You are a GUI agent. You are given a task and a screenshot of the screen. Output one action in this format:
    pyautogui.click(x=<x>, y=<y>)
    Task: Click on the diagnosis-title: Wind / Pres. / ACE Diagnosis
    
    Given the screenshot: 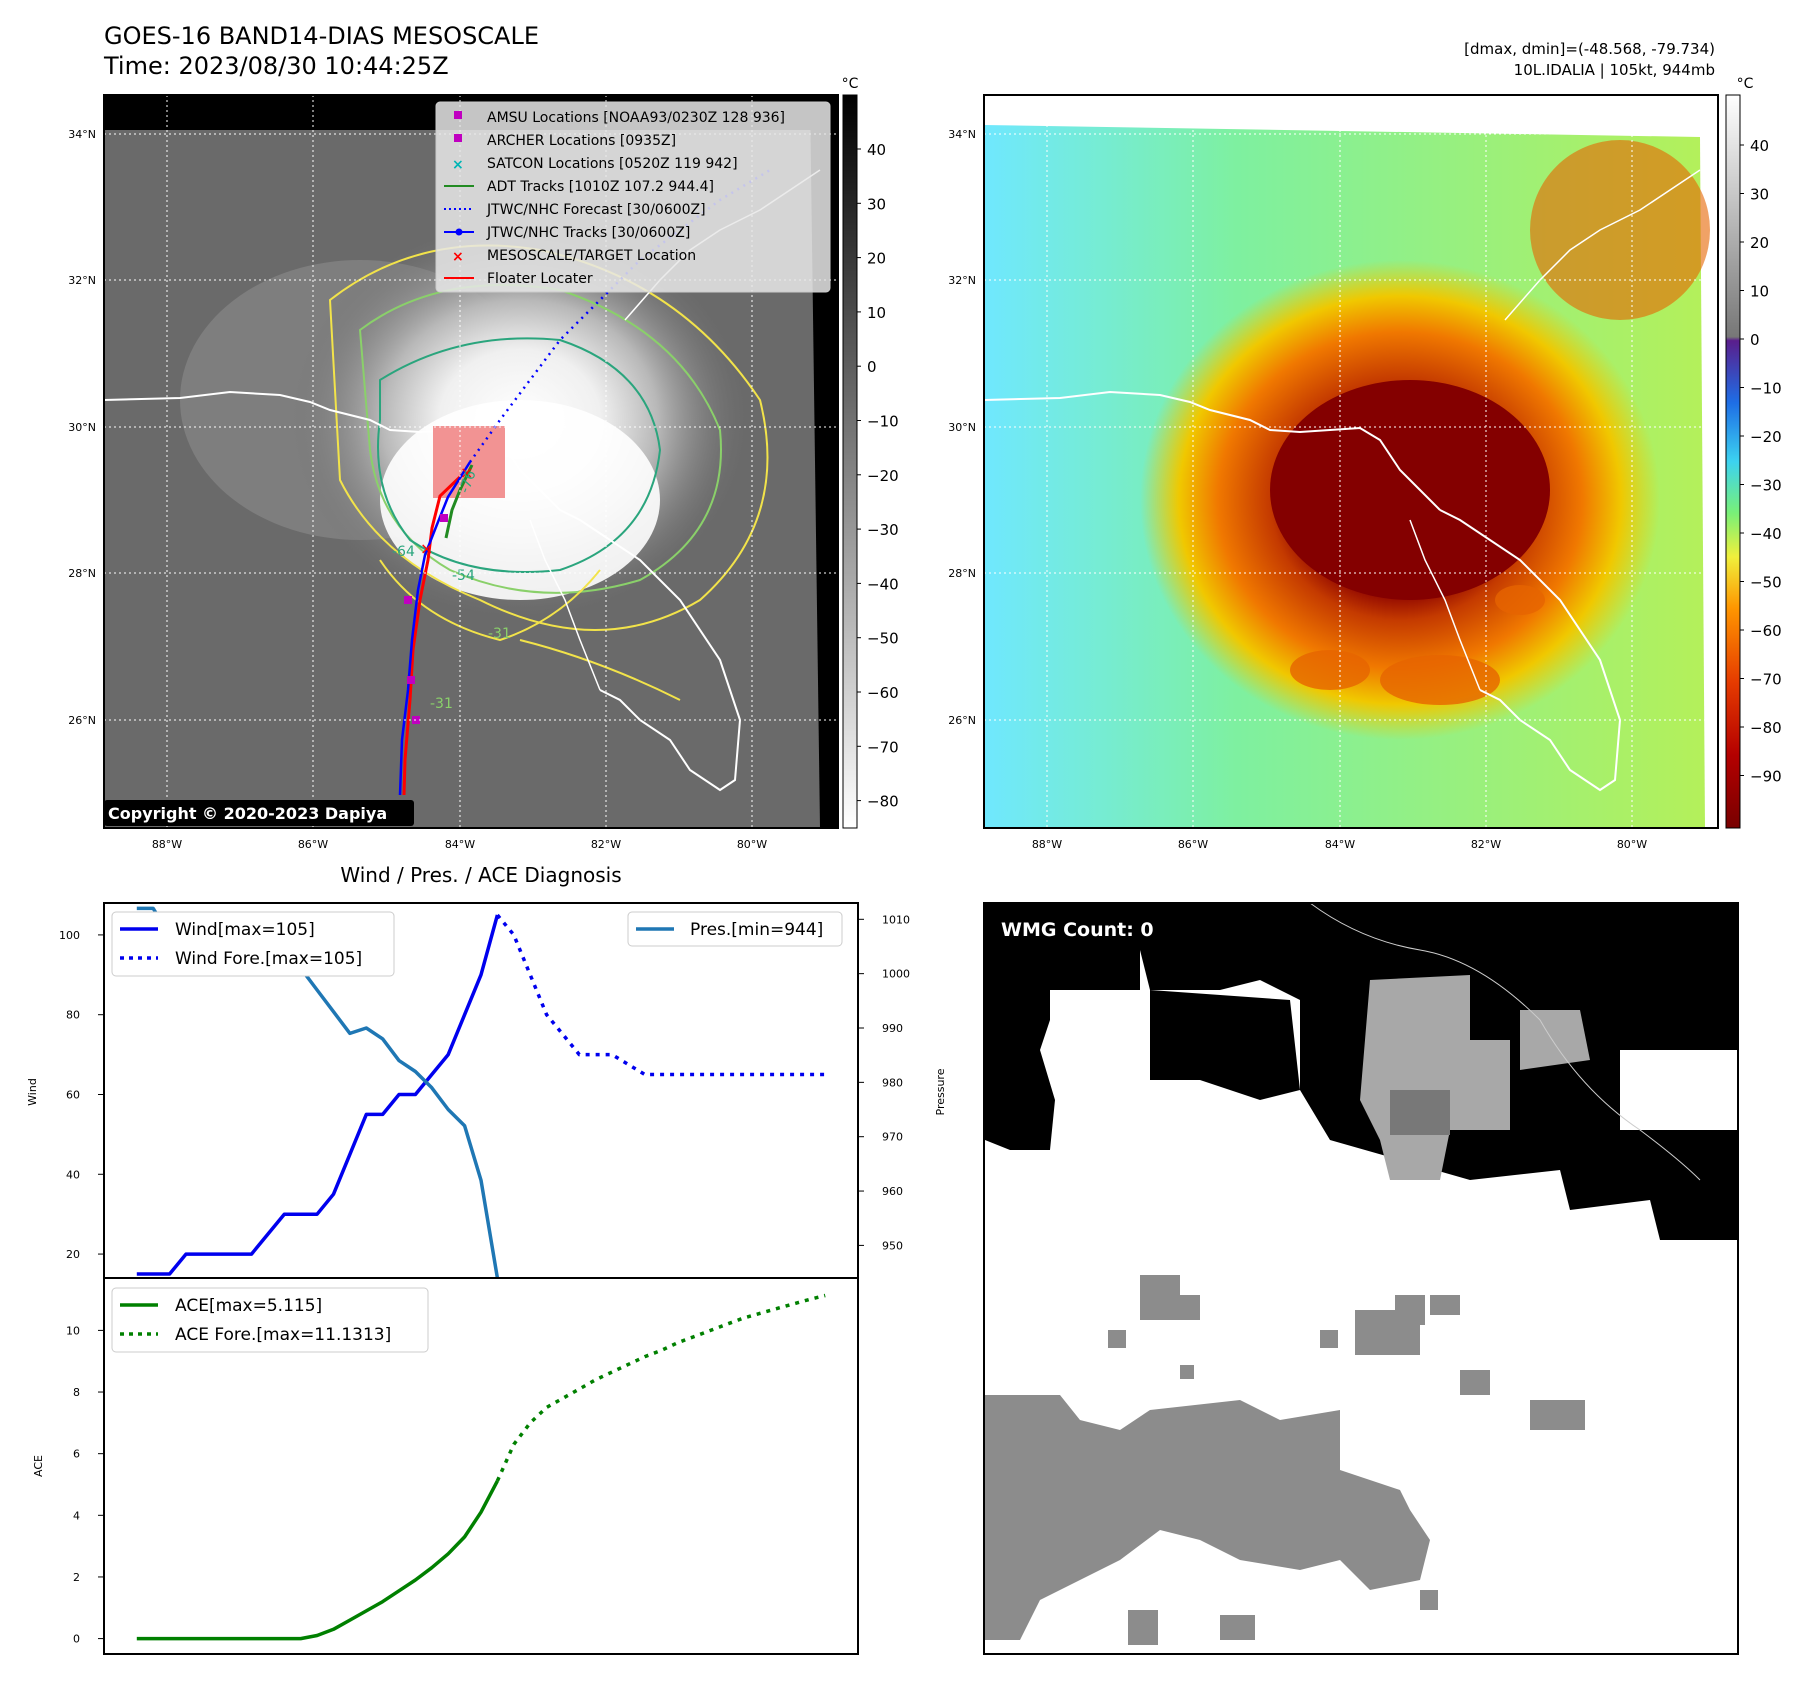 What is the action you would take?
    pyautogui.click(x=480, y=875)
    